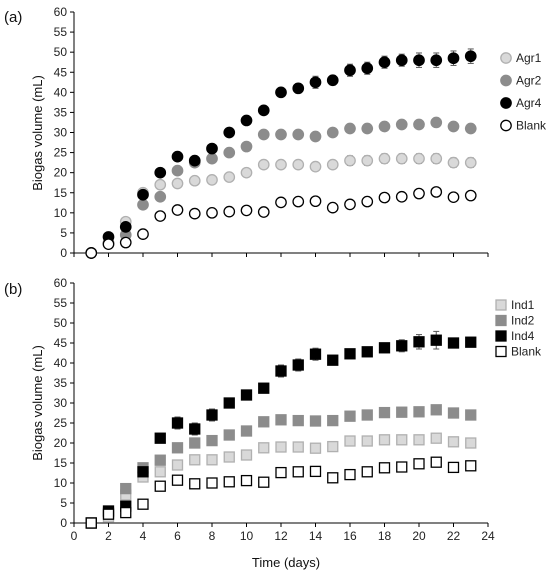  I want to click on panel-a-y-tick-label: 25, so click(61, 153).